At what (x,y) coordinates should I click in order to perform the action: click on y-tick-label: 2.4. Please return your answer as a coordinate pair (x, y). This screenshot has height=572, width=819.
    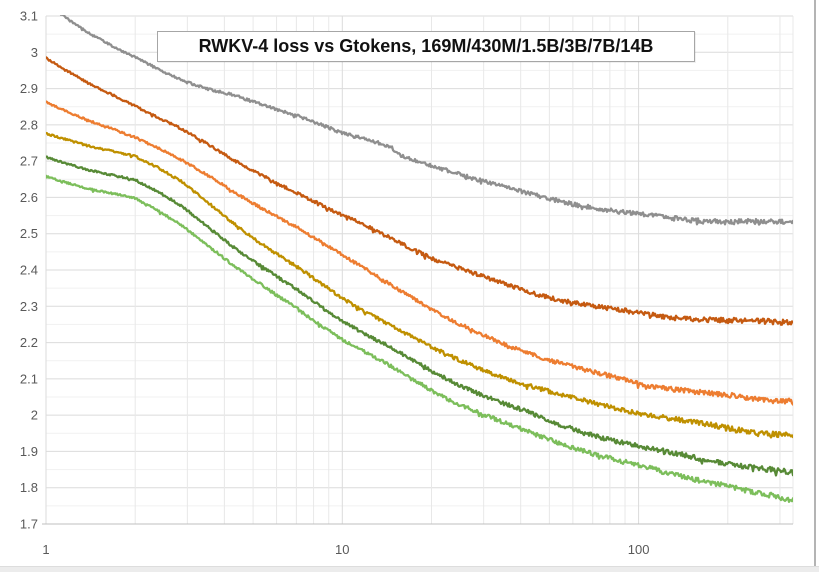
    Looking at the image, I should click on (29, 270).